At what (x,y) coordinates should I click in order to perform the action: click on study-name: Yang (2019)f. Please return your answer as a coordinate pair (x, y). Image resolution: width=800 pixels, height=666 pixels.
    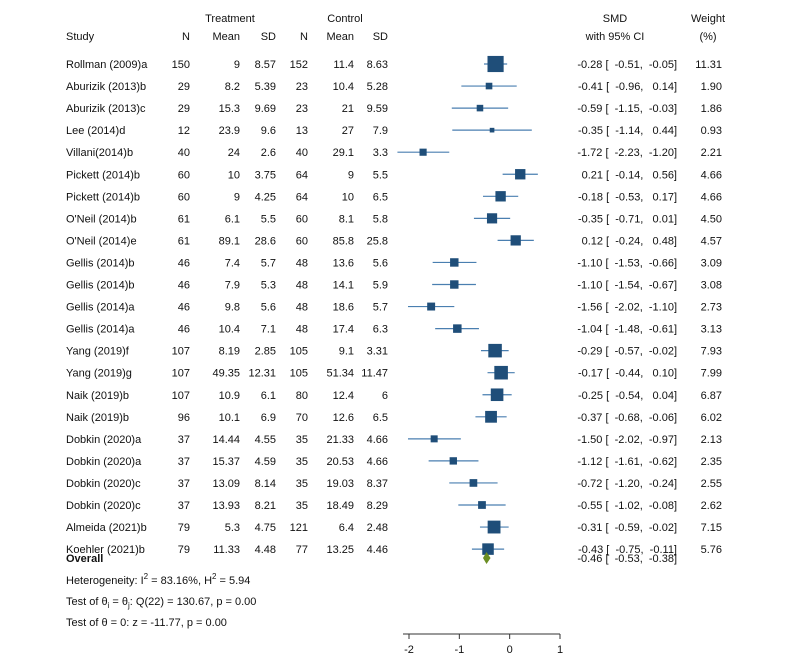
    Looking at the image, I should click on (98, 352).